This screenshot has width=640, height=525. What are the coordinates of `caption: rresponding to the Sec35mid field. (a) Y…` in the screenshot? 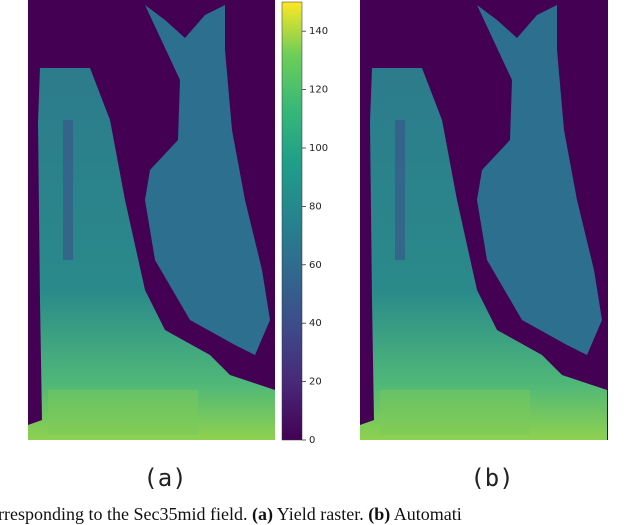 It's located at (231, 514).